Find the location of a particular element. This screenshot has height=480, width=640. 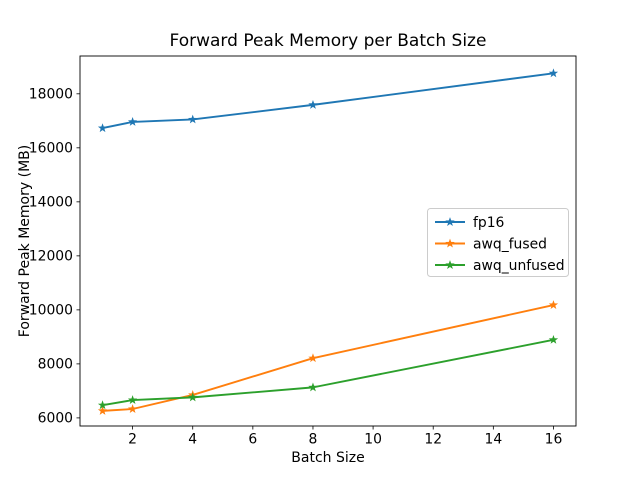

legend: fp16 awq_fused awq_unfused is located at coordinates (498, 242).